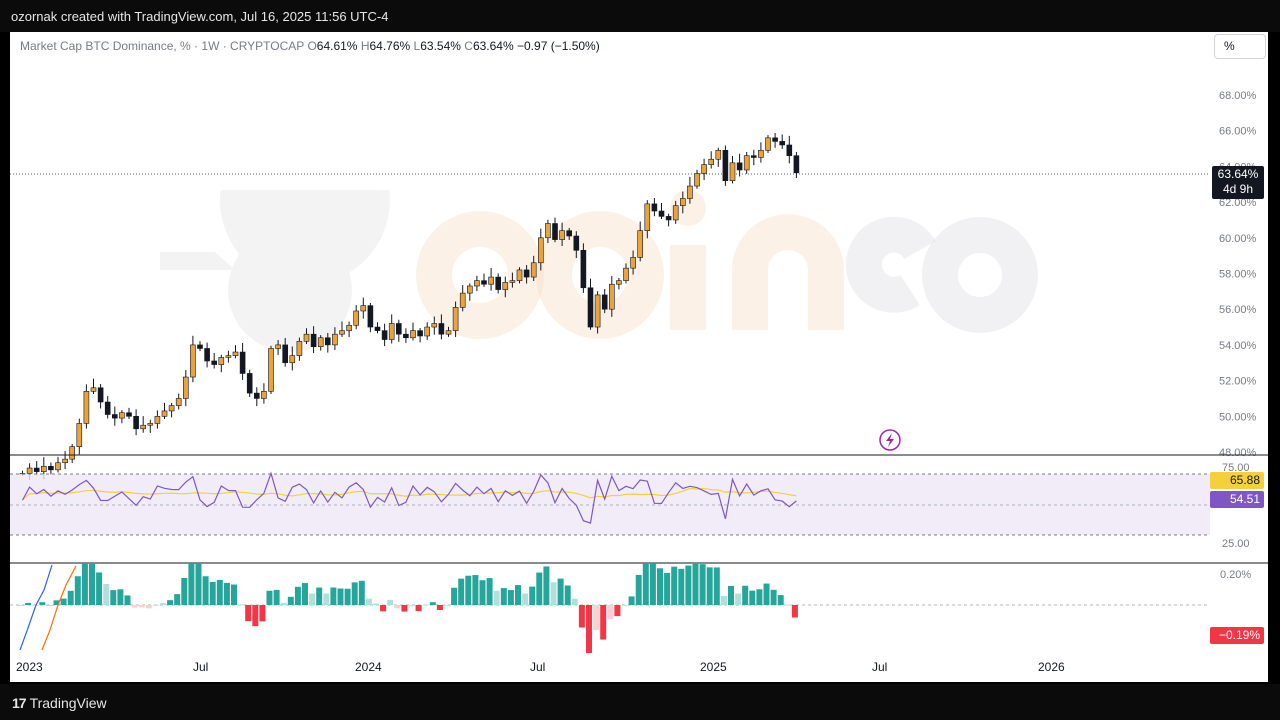  I want to click on last-price-value: 63.64%, so click(1238, 174).